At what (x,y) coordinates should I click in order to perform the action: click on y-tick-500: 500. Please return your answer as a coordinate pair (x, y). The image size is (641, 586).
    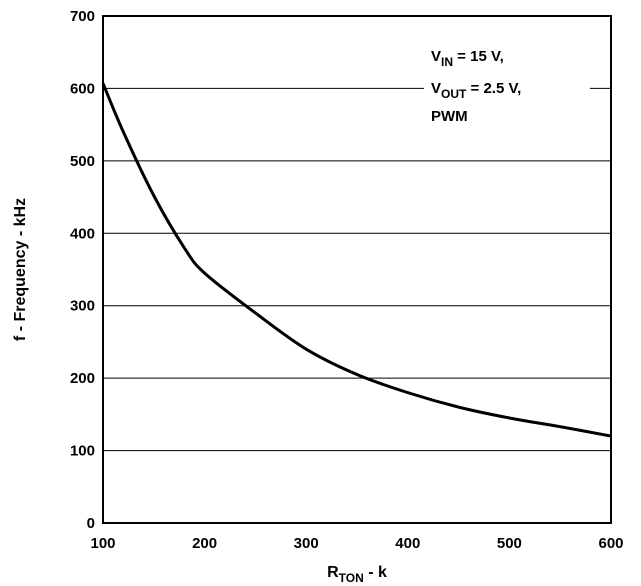
    Looking at the image, I should click on (82, 161).